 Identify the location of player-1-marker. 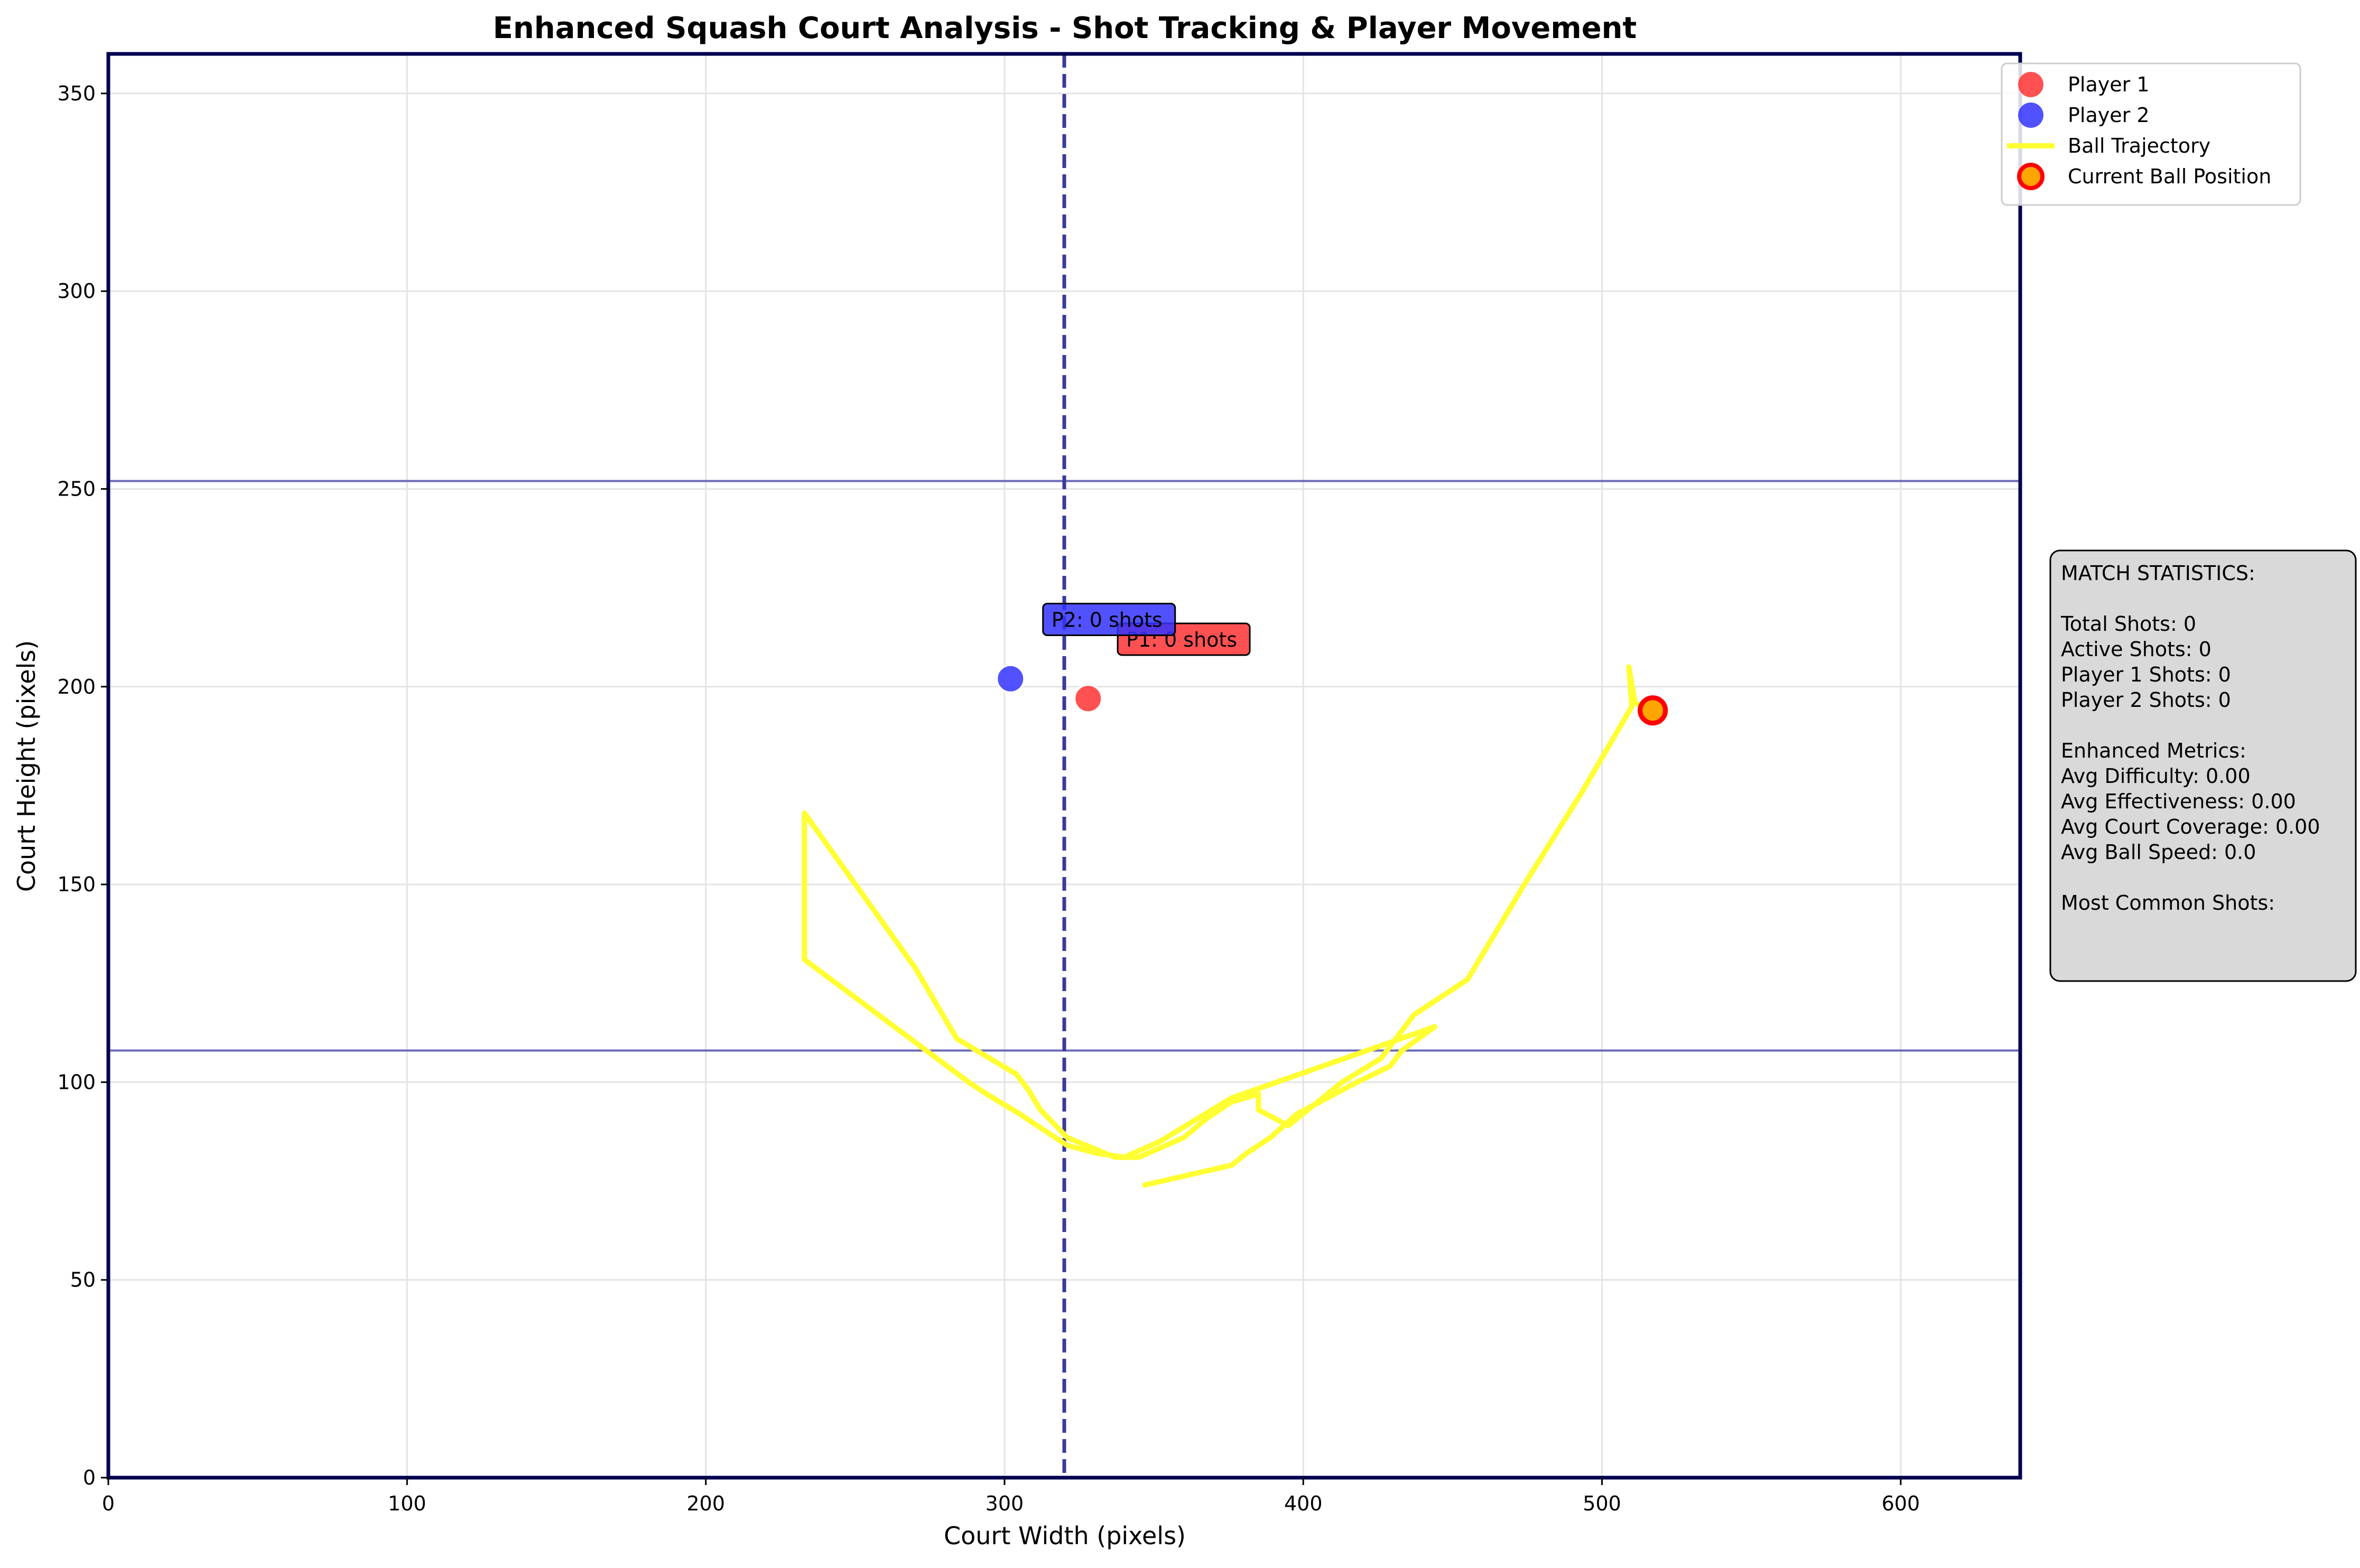
(1088, 699).